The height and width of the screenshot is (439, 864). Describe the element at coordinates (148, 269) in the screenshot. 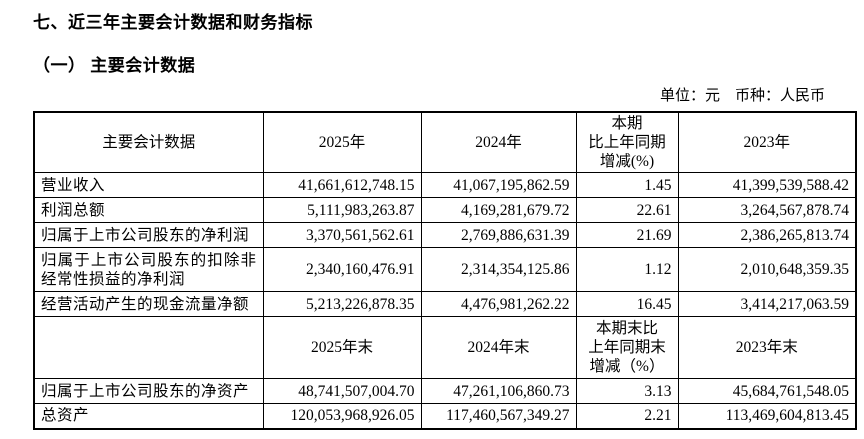

I see `row-label: 归属于上市公司股东的扣除非经常性损益的净利润` at that location.